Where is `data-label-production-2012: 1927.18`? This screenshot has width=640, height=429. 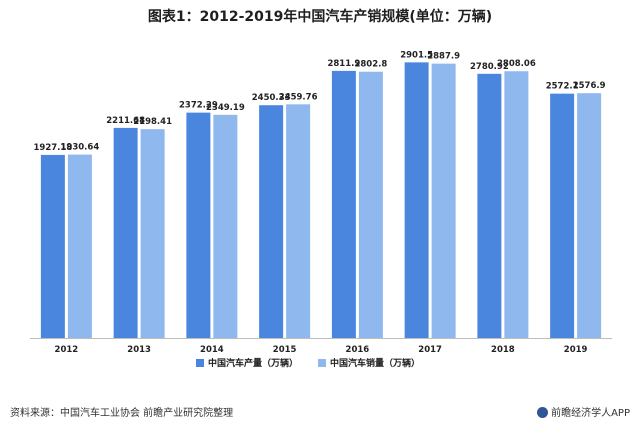
data-label-production-2012: 1927.18 is located at coordinates (53, 148).